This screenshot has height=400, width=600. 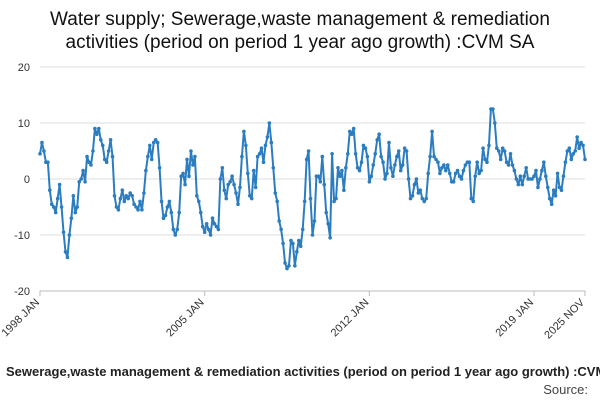 What do you see at coordinates (22, 236) in the screenshot?
I see `y-tick-label: -10` at bounding box center [22, 236].